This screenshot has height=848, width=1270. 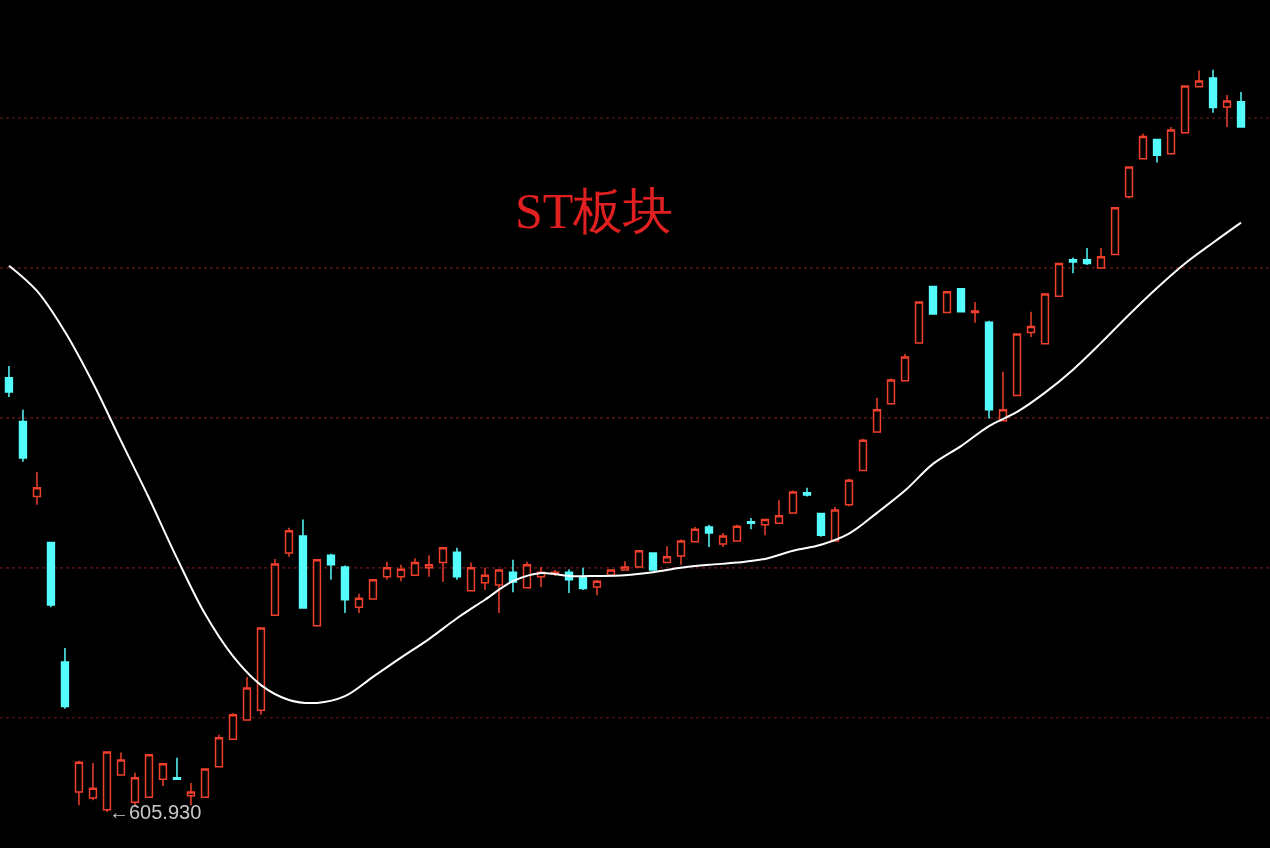 I want to click on text: ST板块, so click(x=594, y=211).